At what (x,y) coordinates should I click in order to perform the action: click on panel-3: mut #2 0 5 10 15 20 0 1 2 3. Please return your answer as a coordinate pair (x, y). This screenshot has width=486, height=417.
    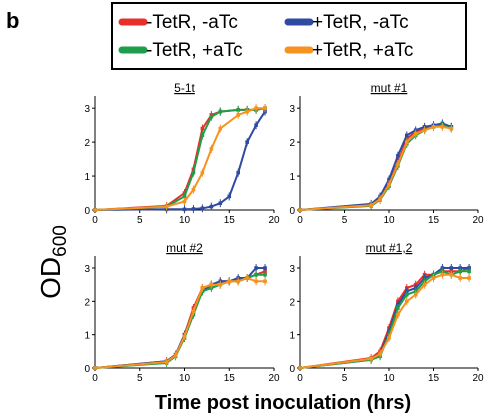
    Looking at the image, I should click on (182, 312).